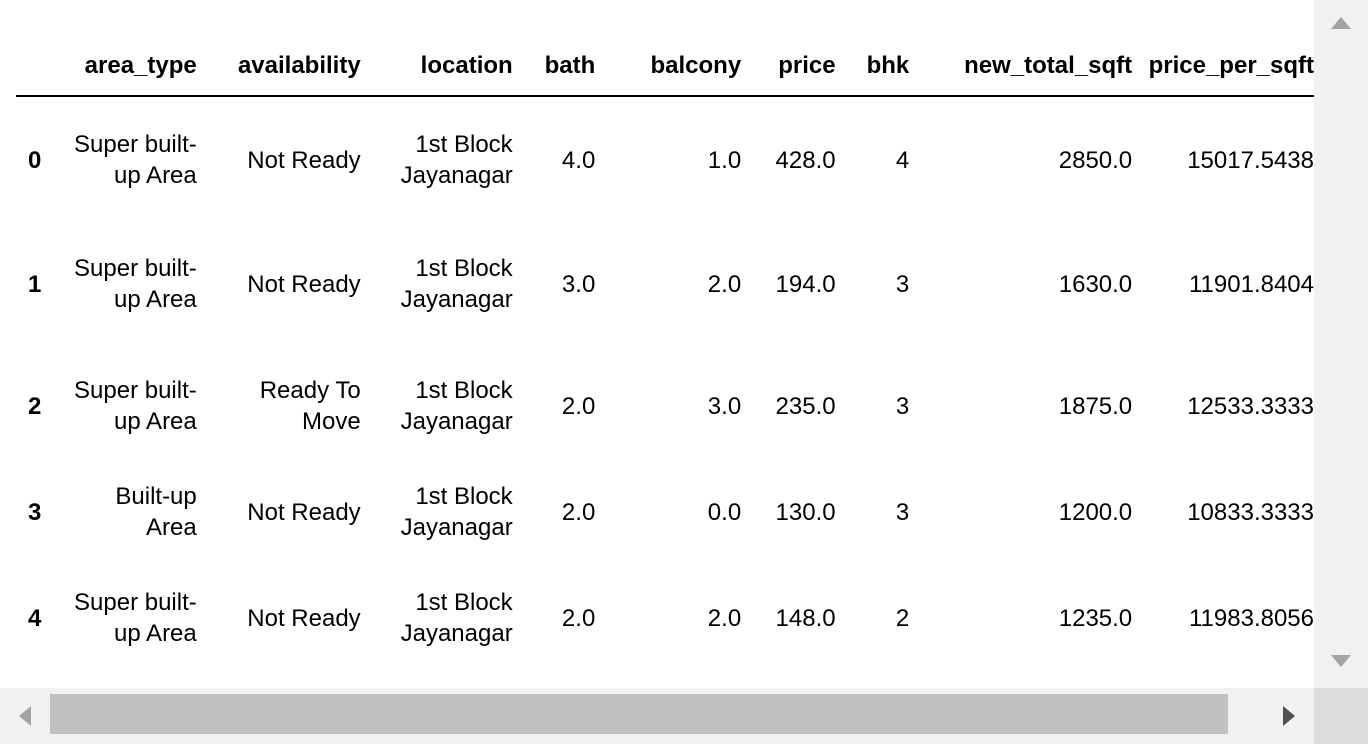 Image resolution: width=1368 pixels, height=744 pixels. Describe the element at coordinates (1289, 716) in the screenshot. I see `arrow-right-icon` at that location.